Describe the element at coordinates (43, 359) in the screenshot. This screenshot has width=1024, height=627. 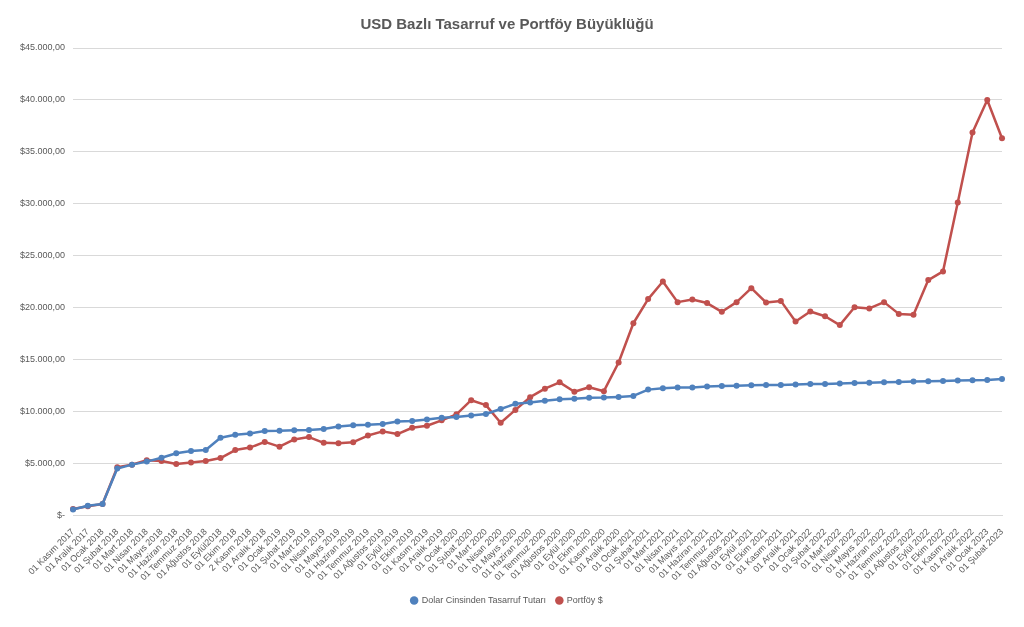
I see `y-tick-label: $15.000,00` at that location.